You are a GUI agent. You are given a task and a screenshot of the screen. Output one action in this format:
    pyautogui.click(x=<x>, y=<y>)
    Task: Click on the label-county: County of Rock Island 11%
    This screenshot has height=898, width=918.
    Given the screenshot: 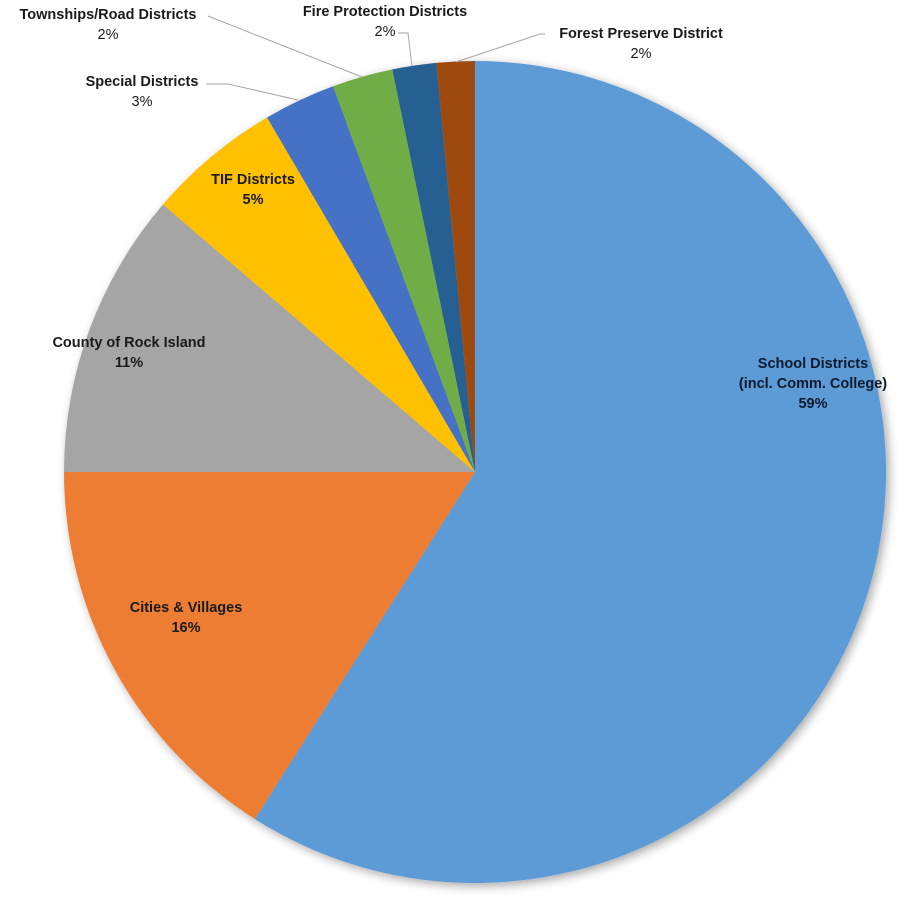 What is the action you would take?
    pyautogui.click(x=128, y=353)
    